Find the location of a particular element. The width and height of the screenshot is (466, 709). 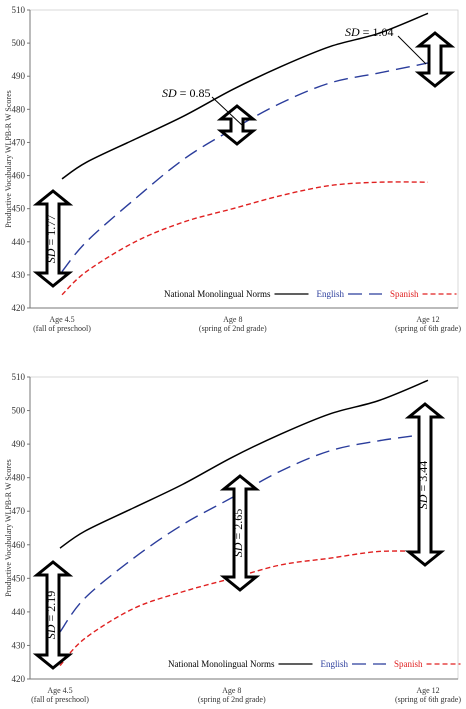

sd-value: = 3.44 is located at coordinates (423, 478).